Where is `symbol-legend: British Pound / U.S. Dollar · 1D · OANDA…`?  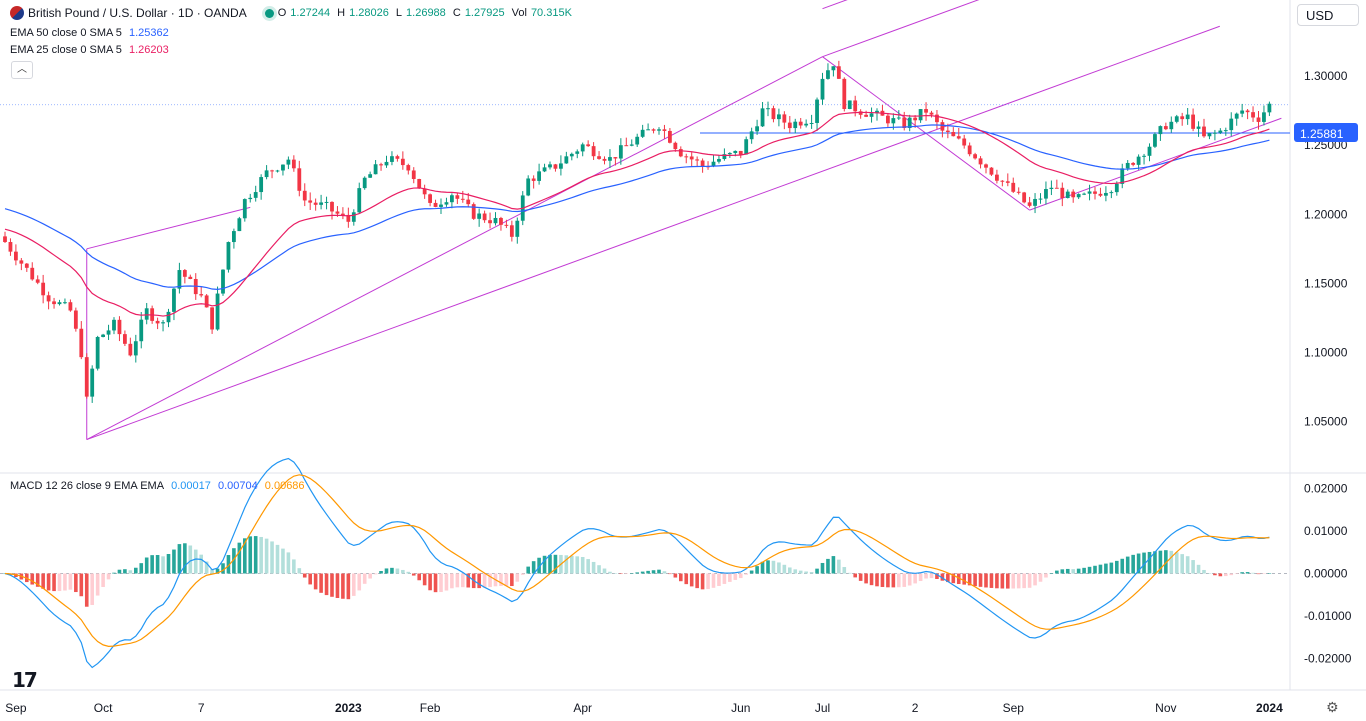
symbol-legend: British Pound / U.S. Dollar · 1D · OANDA… is located at coordinates (295, 13).